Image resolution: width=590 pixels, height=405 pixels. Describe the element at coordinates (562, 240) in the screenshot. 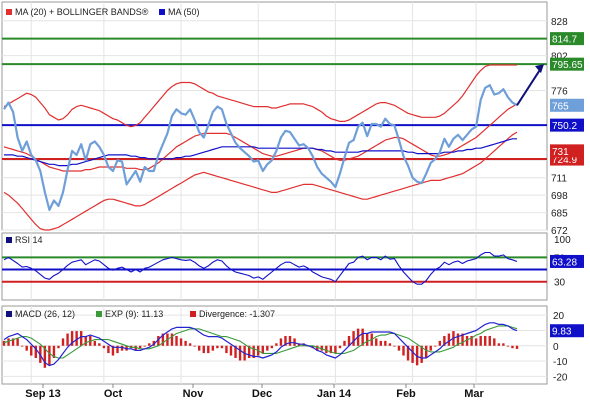

I see `rsi-tick-label: 100` at that location.